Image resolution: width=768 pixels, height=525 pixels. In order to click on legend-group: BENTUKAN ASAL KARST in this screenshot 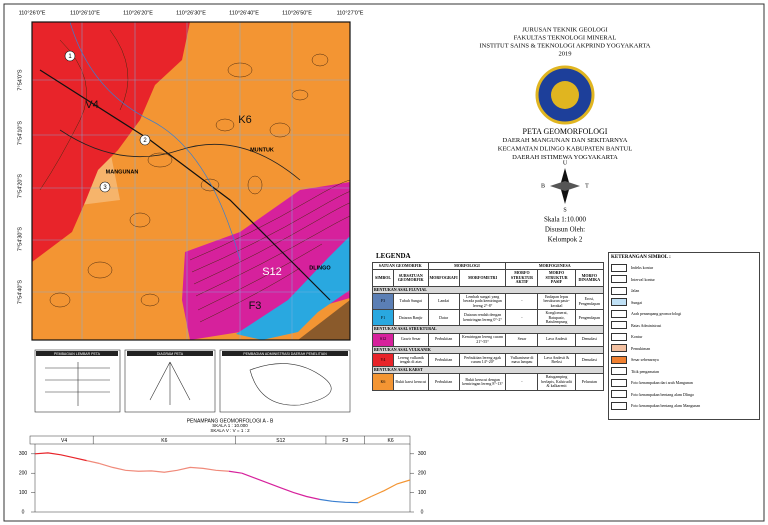, I will do `click(488, 370)`.